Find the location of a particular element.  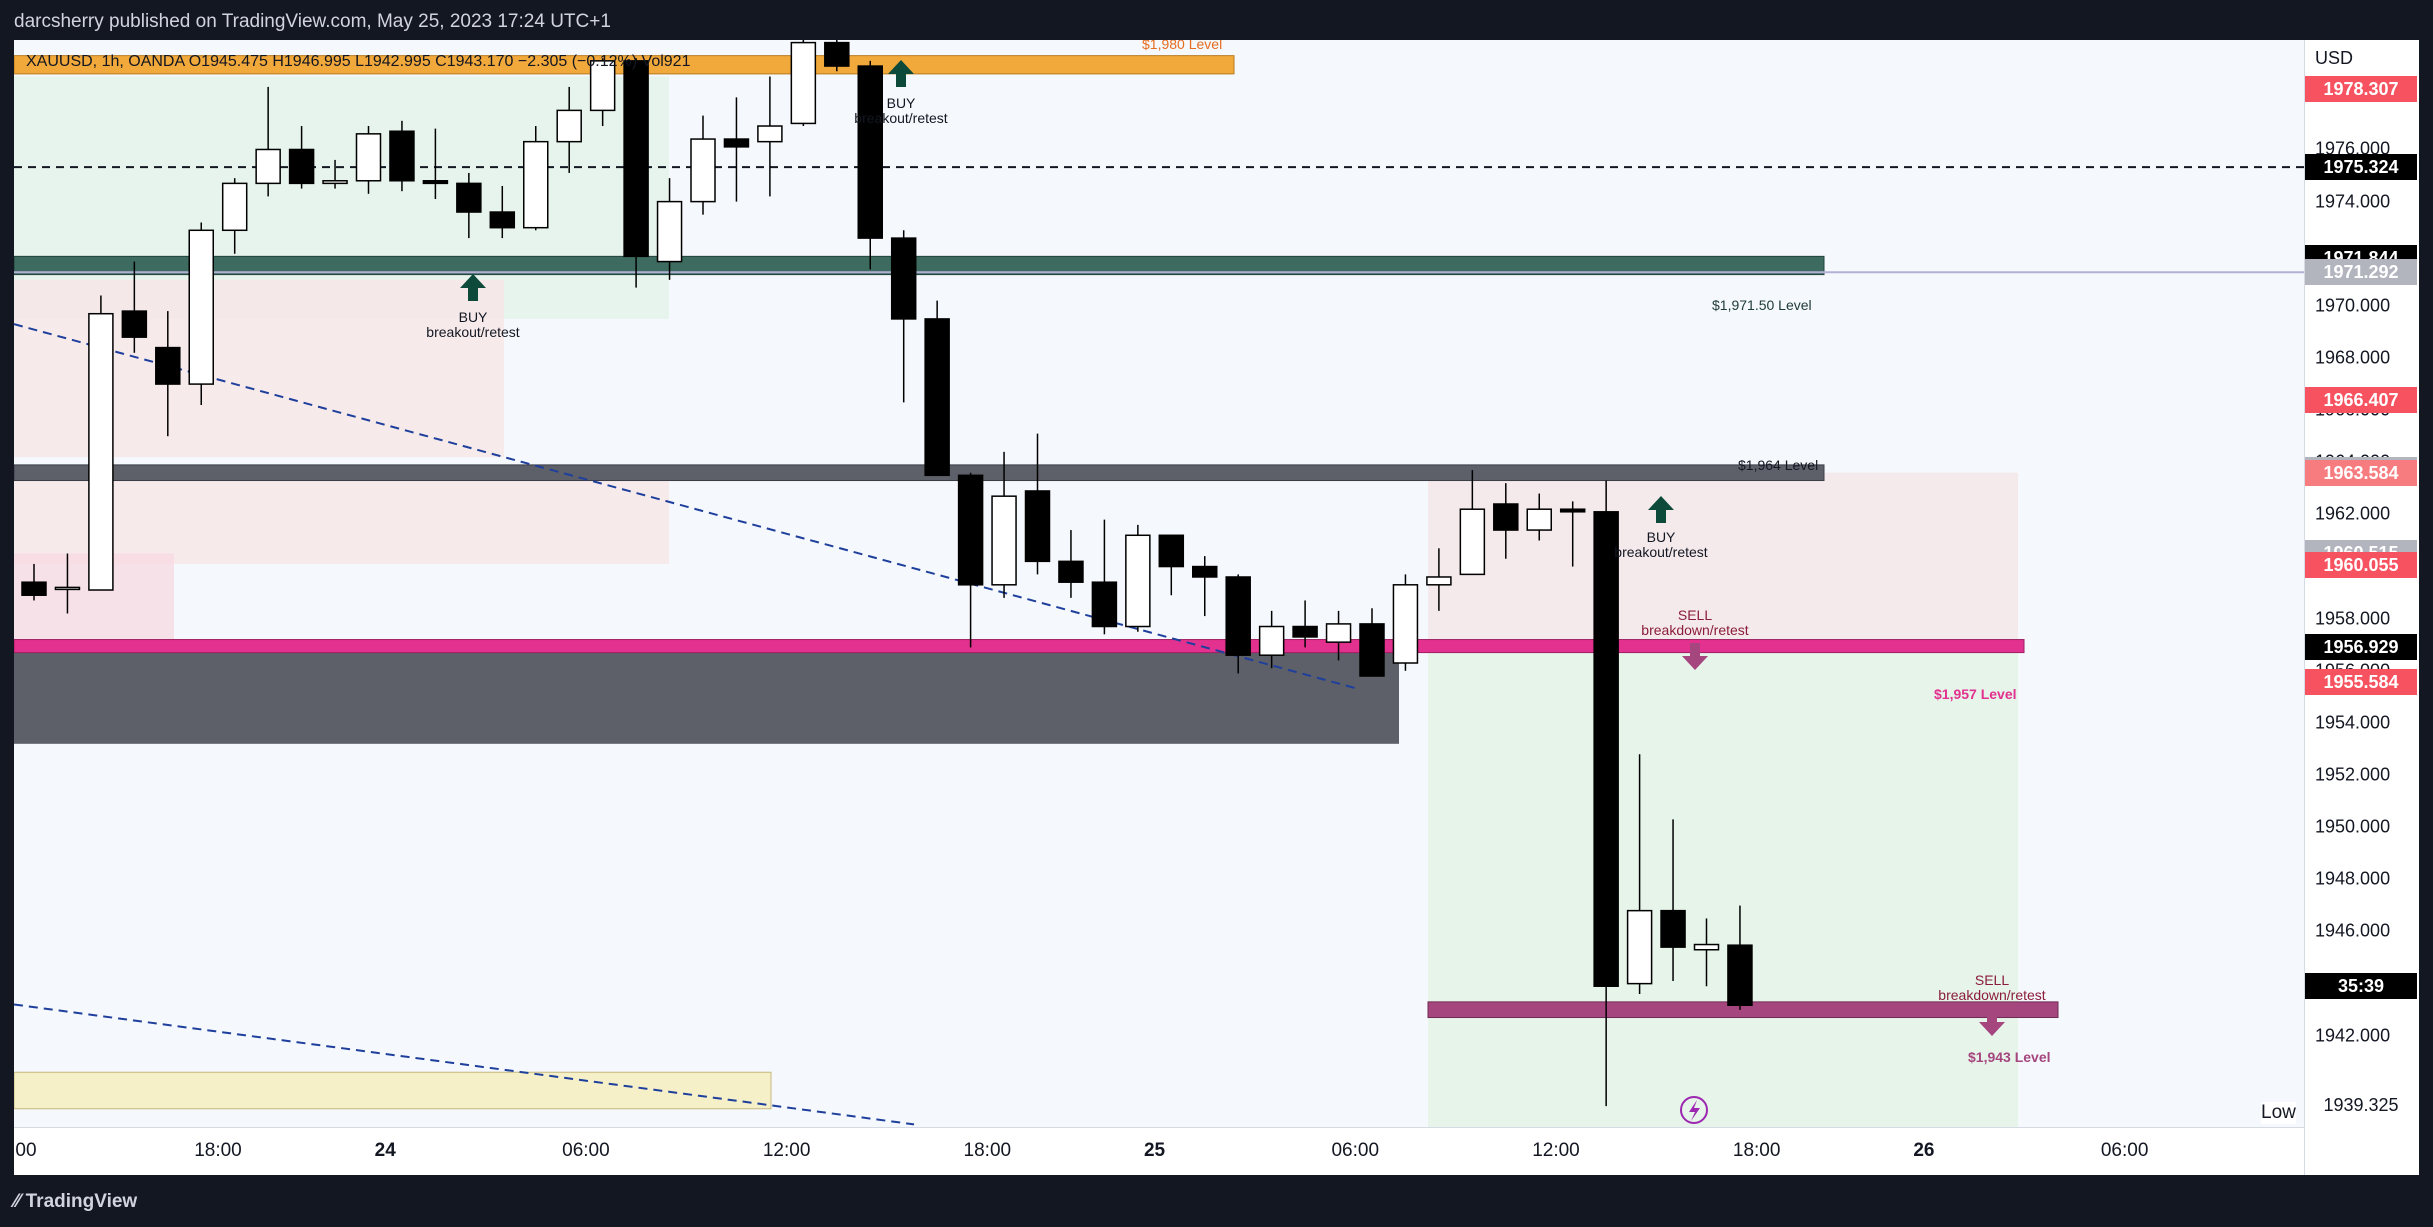

sell-arrow-2-icon is located at coordinates (1992, 1022).